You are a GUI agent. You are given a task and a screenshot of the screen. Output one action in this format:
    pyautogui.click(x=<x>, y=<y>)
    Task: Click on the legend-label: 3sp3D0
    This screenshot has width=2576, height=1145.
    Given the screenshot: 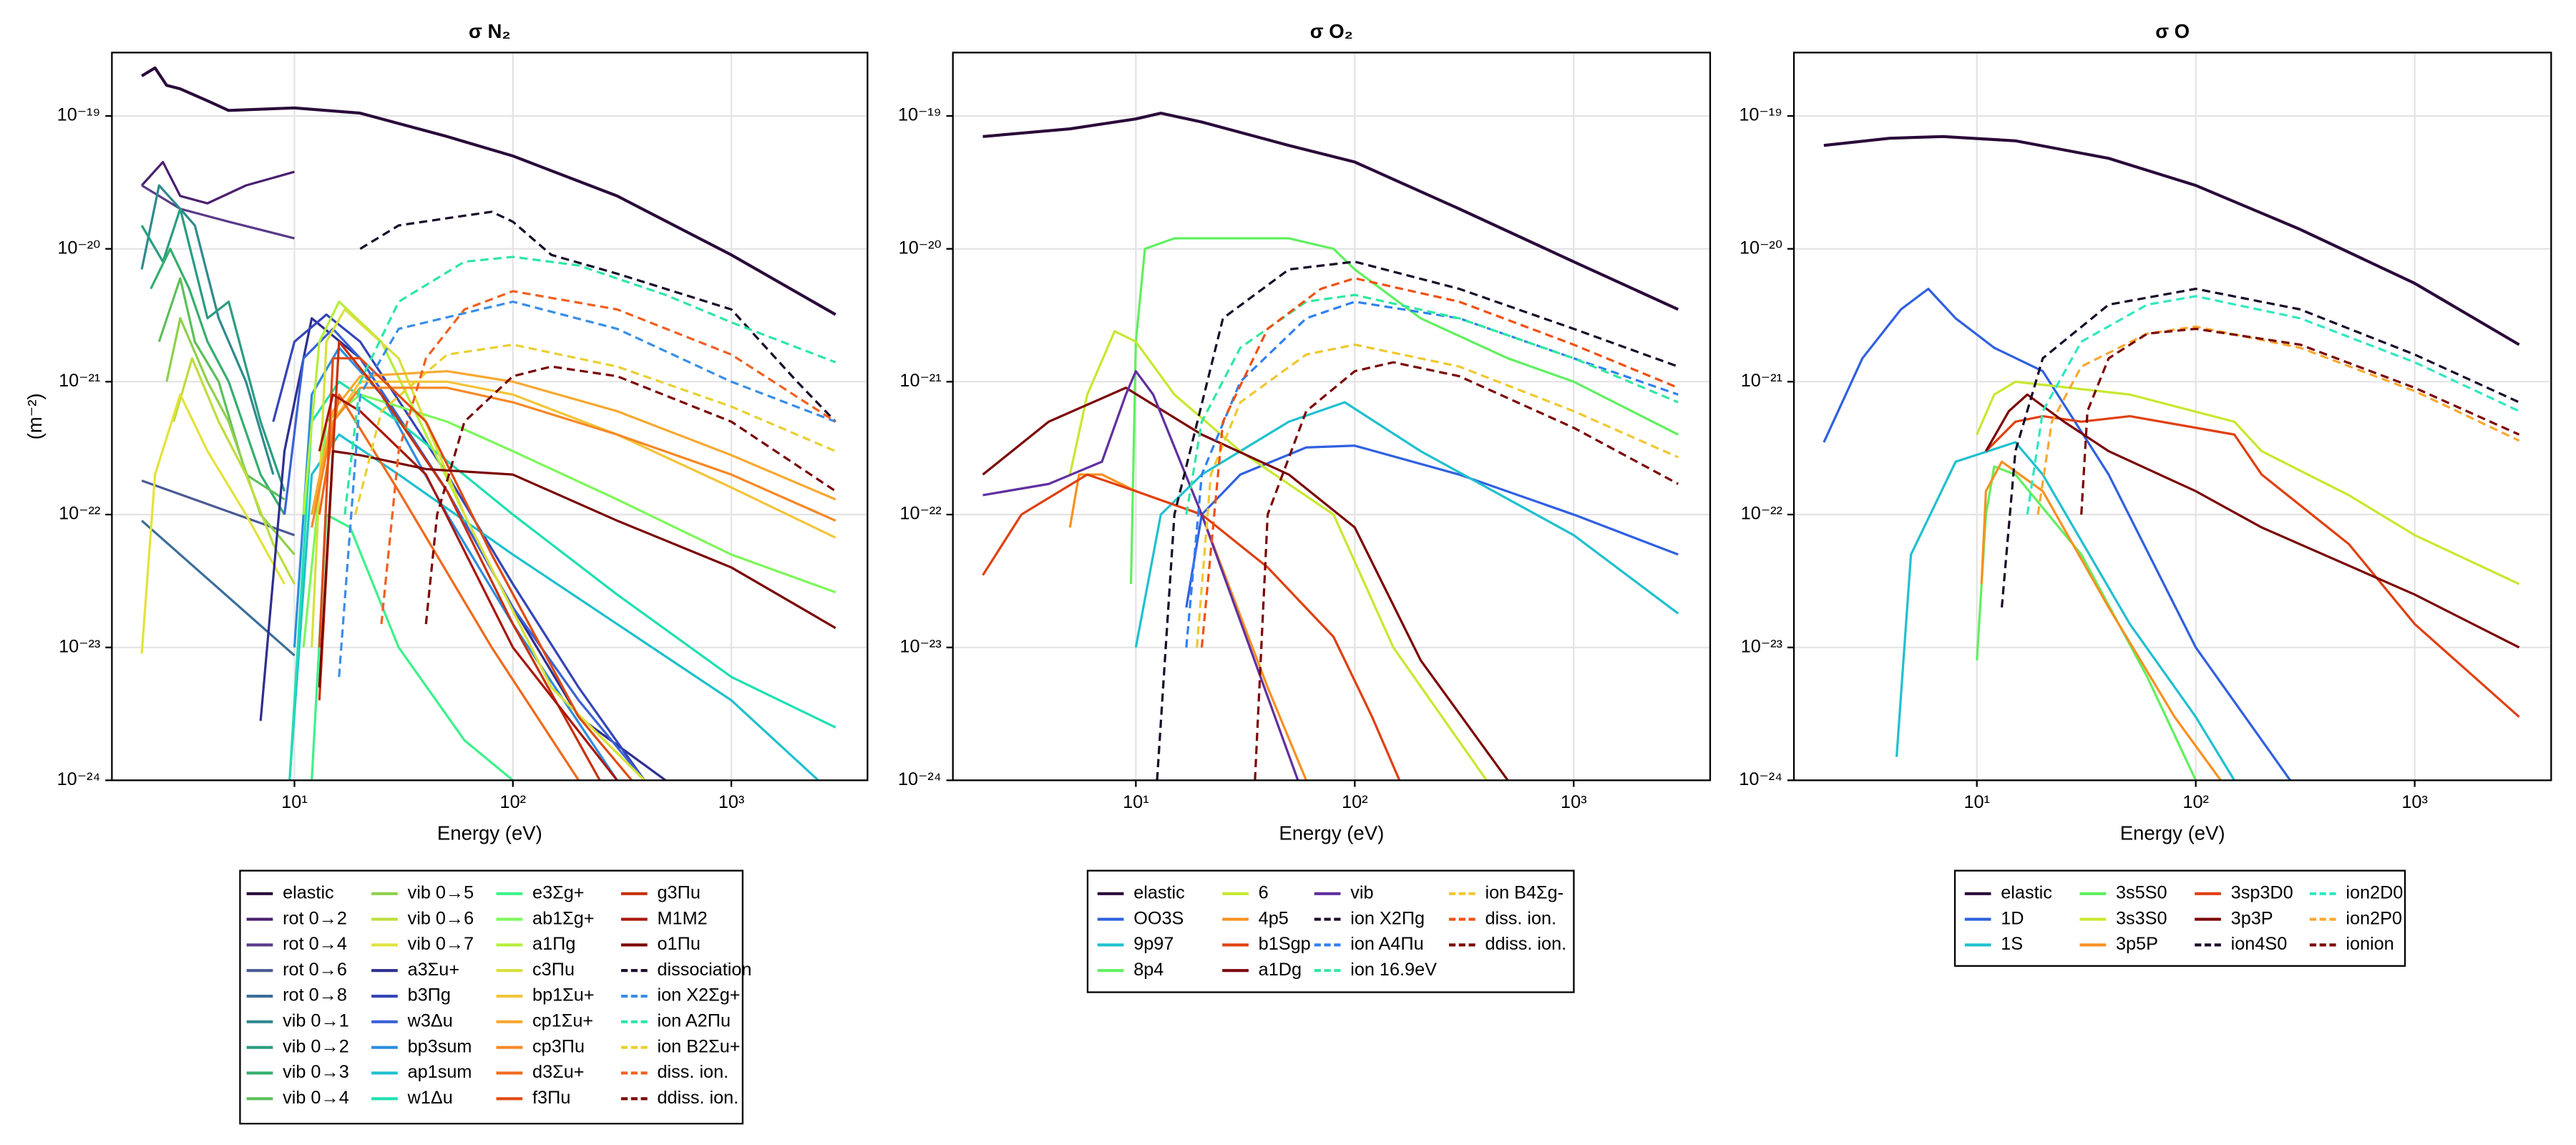 What is the action you would take?
    pyautogui.click(x=2262, y=892)
    